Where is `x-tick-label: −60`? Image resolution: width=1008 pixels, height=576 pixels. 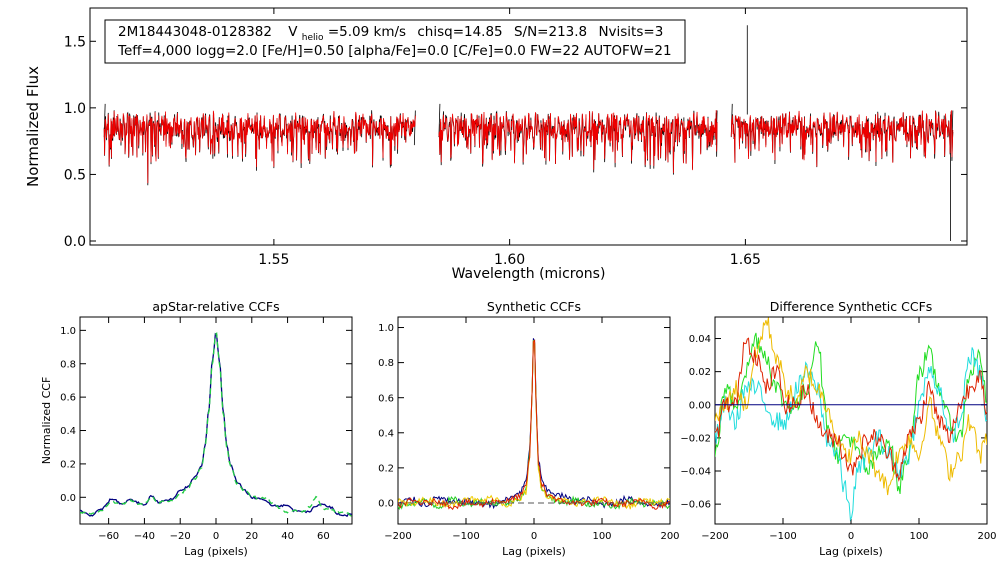
x-tick-label: −60 is located at coordinates (108, 536).